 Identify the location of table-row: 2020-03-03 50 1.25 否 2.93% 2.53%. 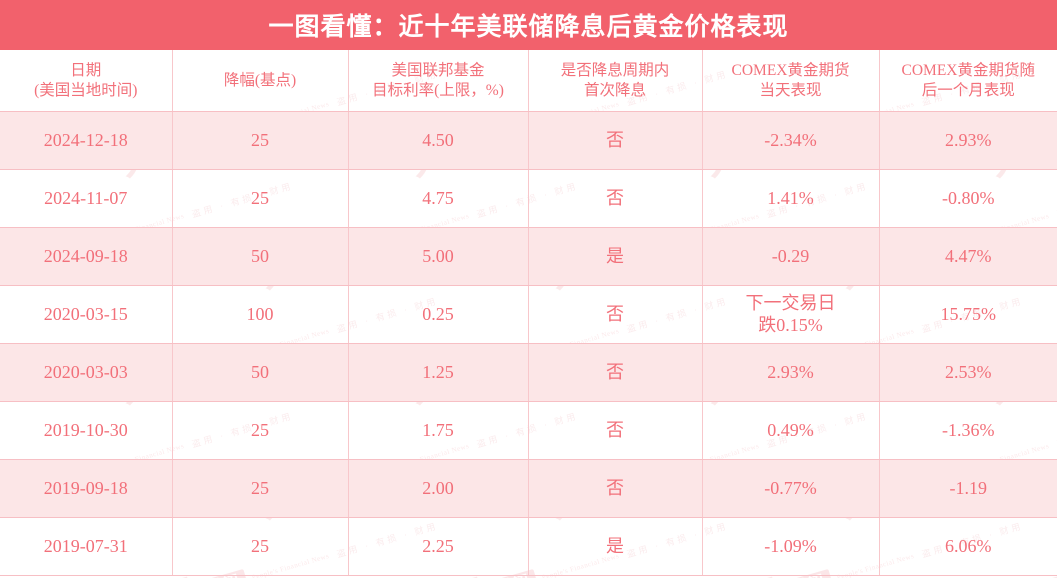
(528, 372).